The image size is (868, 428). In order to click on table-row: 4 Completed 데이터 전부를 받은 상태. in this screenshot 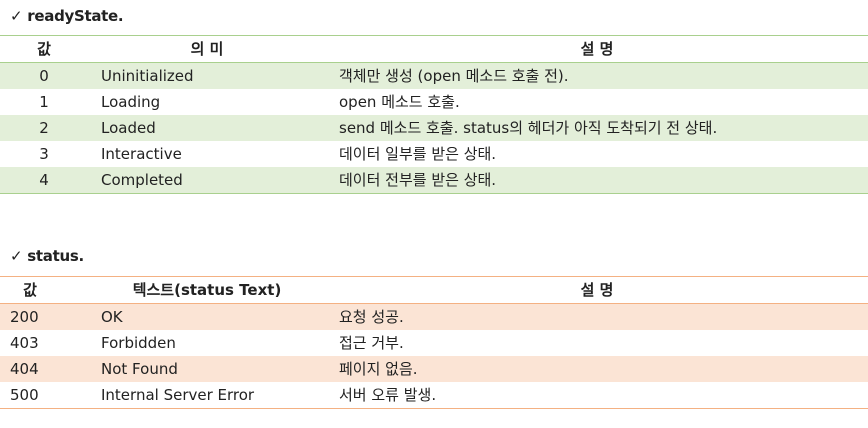, I will do `click(434, 180)`.